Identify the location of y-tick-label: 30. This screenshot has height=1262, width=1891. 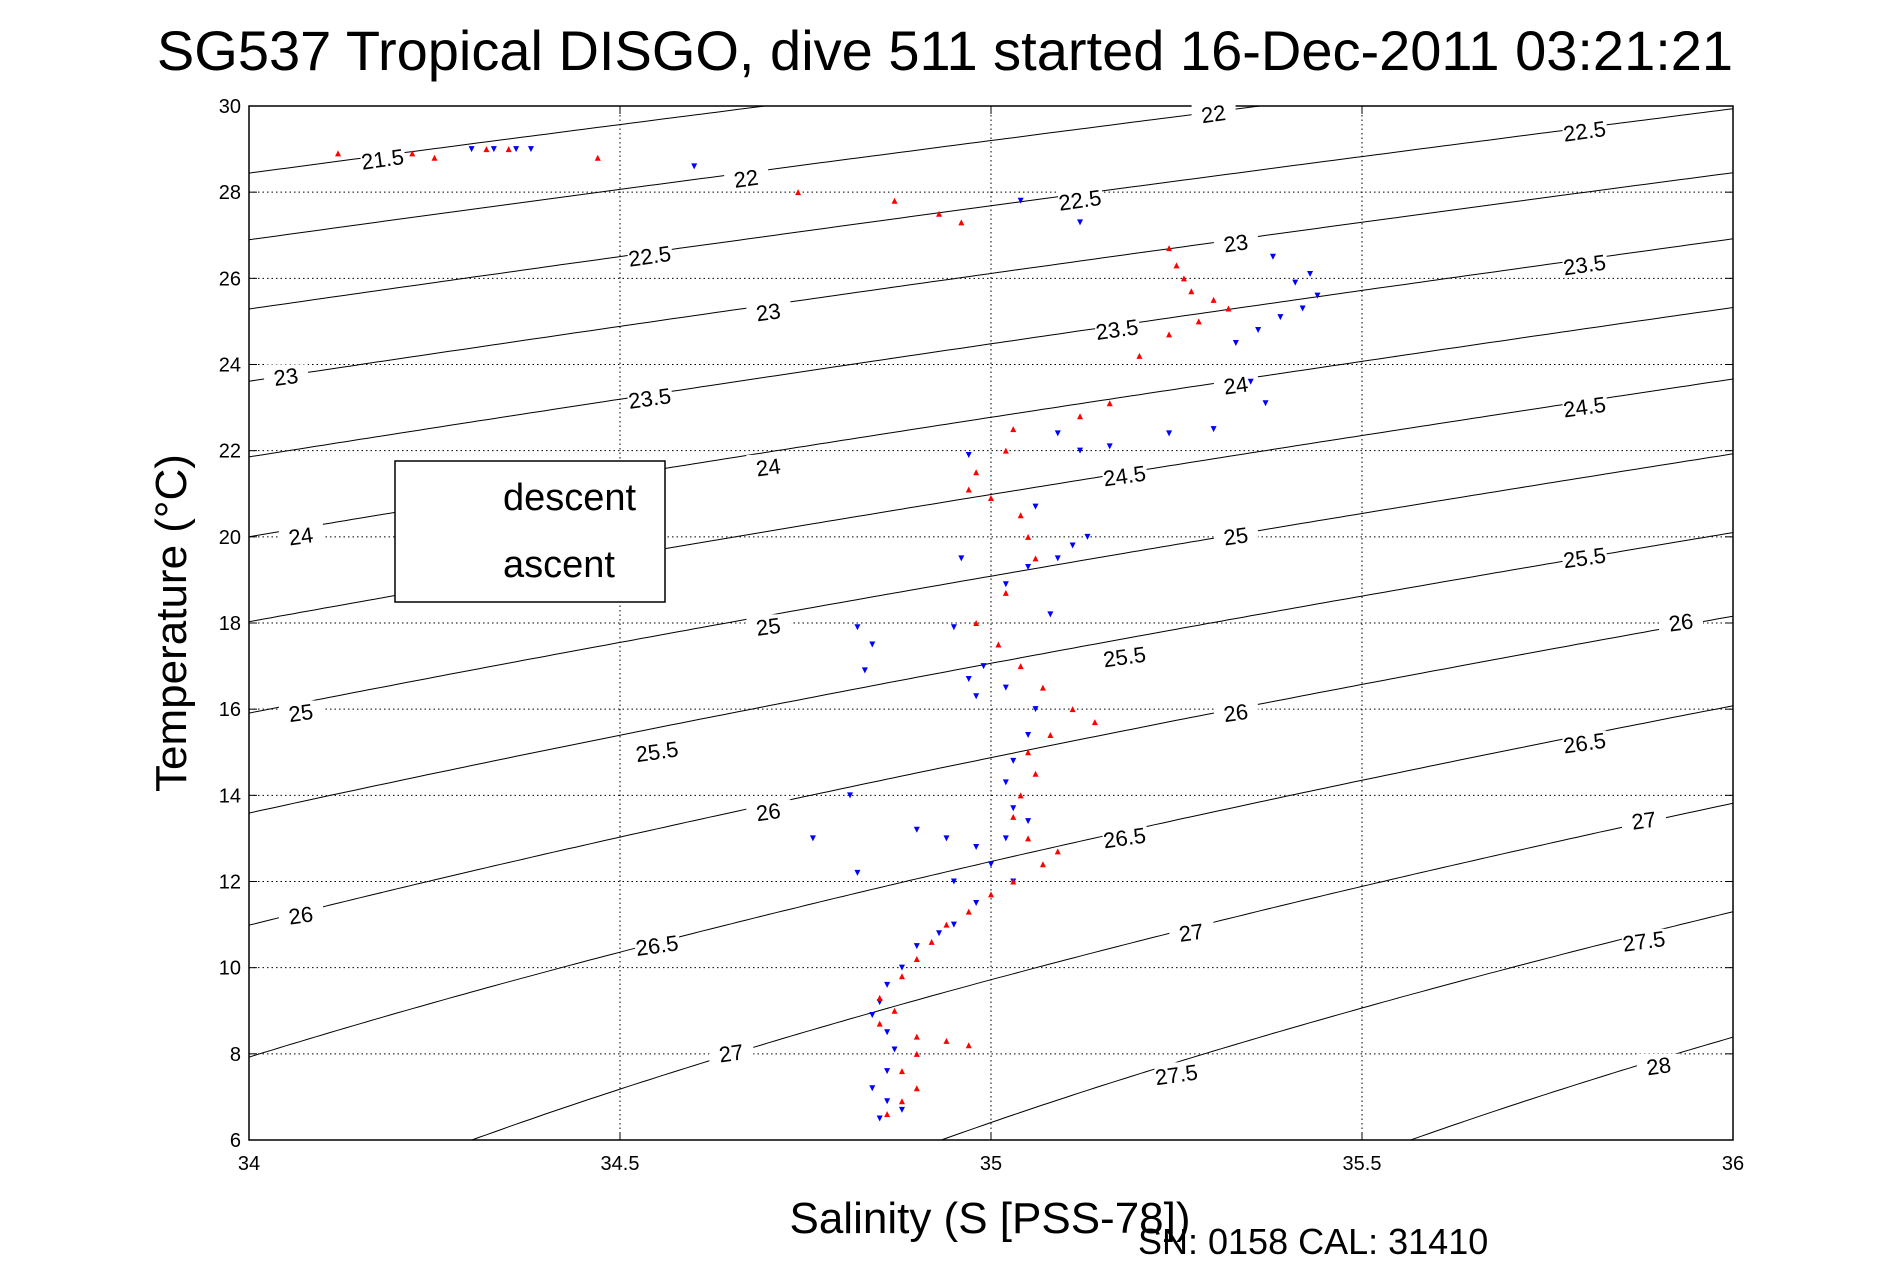
(230, 107).